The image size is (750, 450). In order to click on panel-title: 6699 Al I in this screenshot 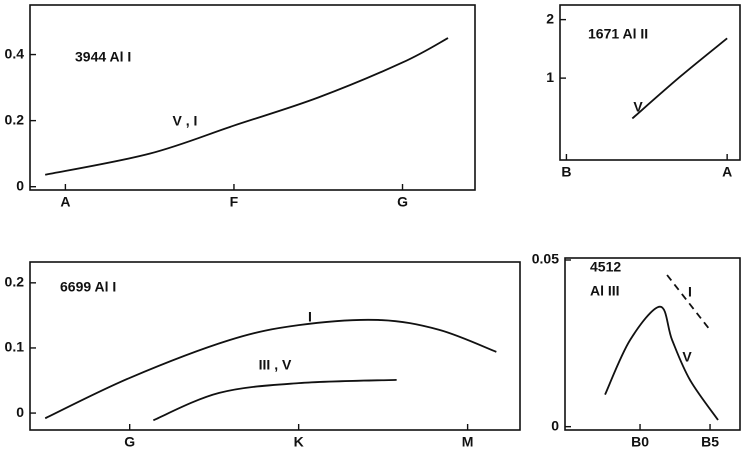, I will do `click(88, 287)`.